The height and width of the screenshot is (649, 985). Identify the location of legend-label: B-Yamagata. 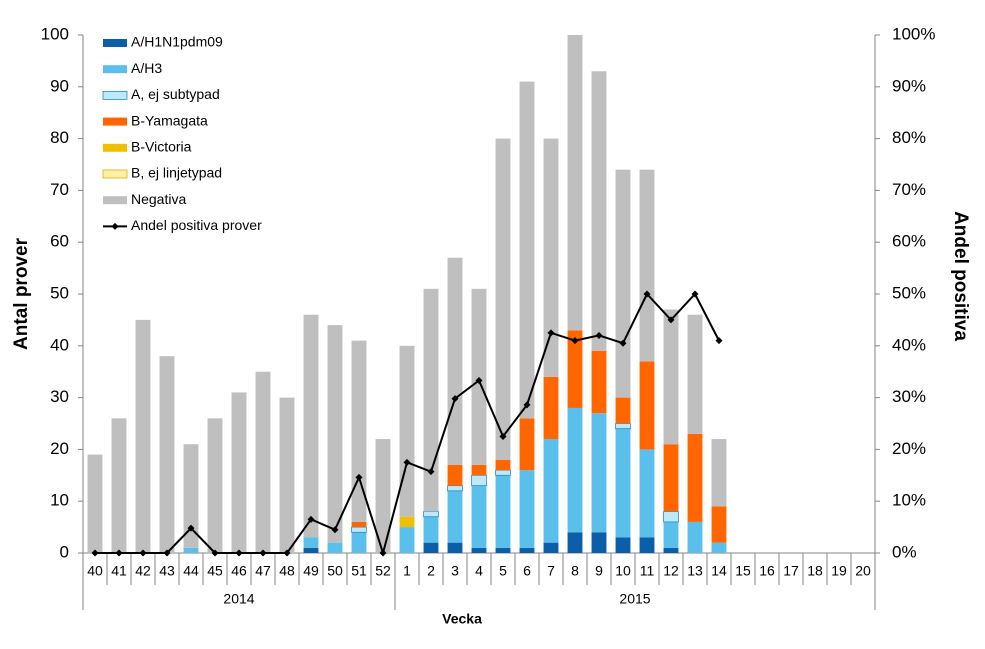
(169, 120).